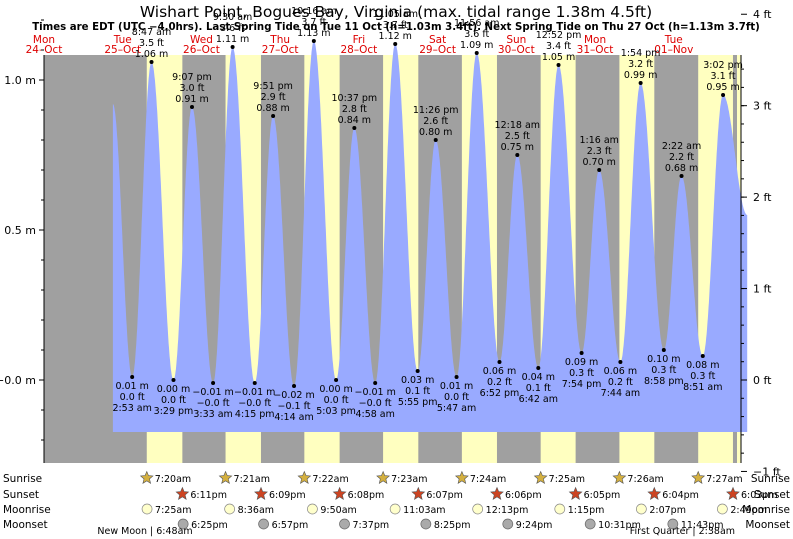 The height and width of the screenshot is (539, 793). What do you see at coordinates (723, 76) in the screenshot?
I see `high-tide-feet: 3.1 ft` at bounding box center [723, 76].